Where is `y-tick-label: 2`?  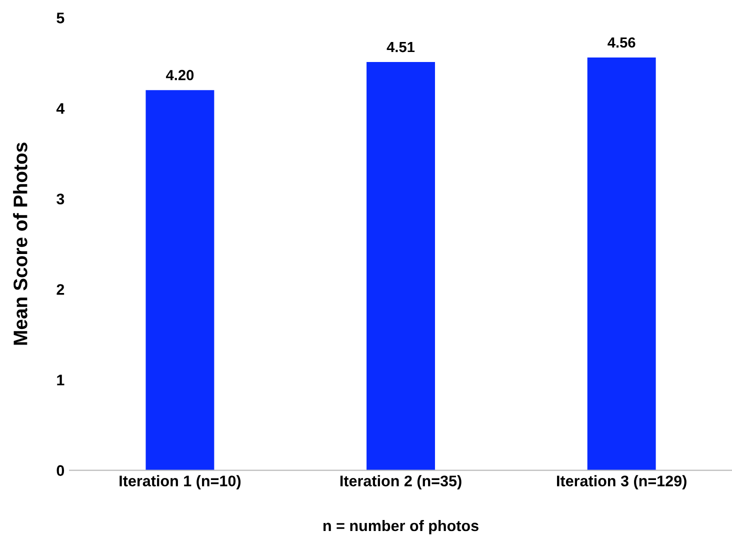
y-tick-label: 2 is located at coordinates (60, 289).